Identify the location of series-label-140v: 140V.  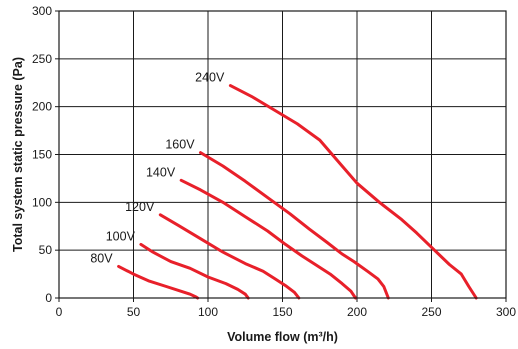
(161, 172).